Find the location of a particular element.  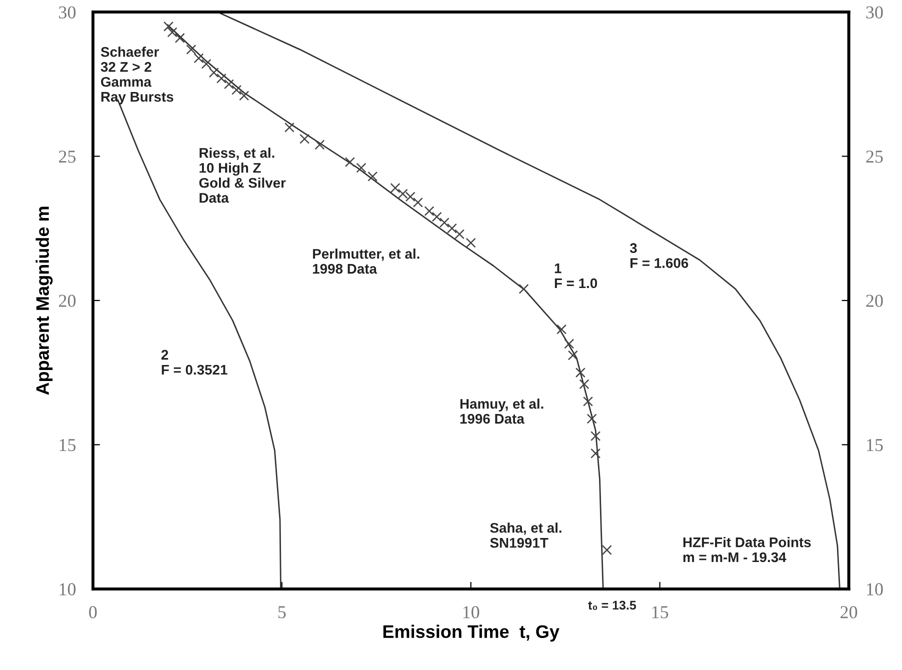

x-tick-label: 5 is located at coordinates (282, 612).